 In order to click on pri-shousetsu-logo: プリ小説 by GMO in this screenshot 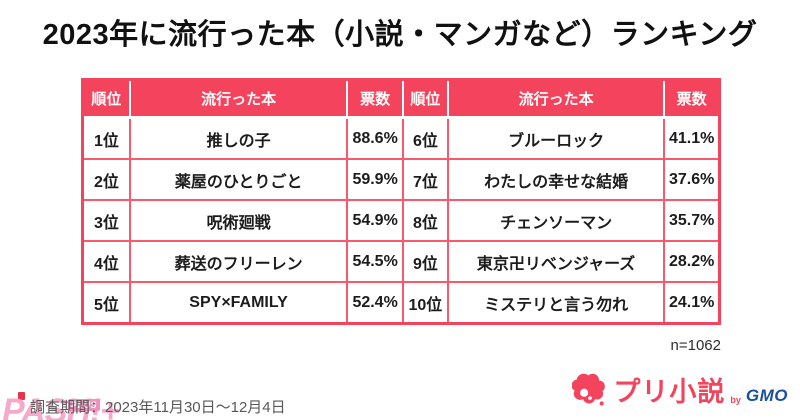, I will do `click(680, 390)`.